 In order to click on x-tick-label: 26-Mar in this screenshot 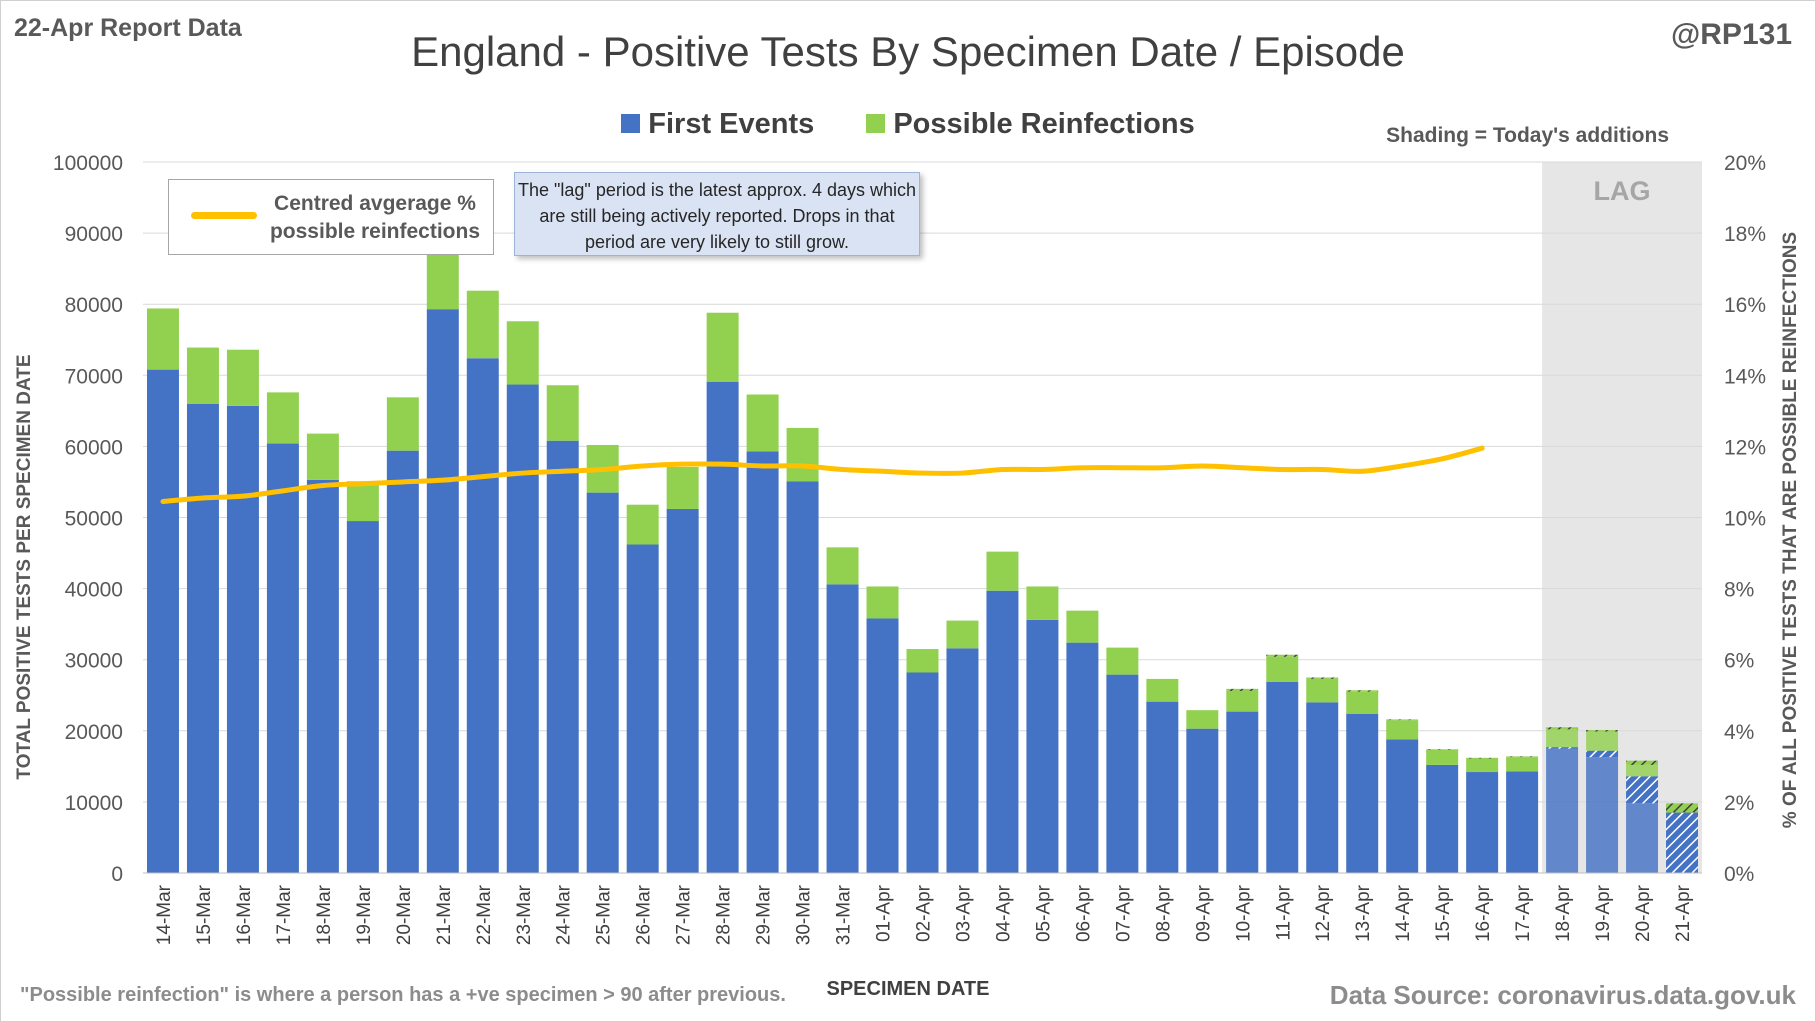, I will do `click(644, 914)`.